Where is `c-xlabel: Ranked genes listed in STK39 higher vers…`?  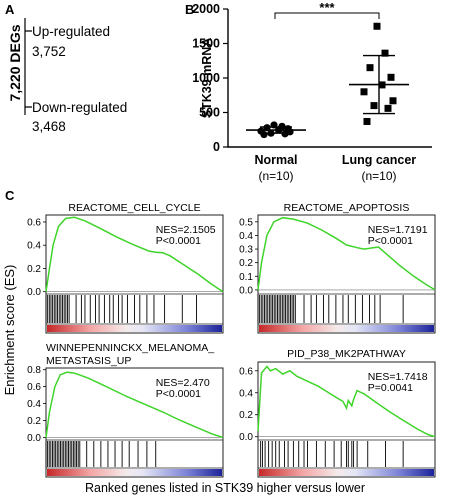 c-xlabel: Ranked genes listed in STK39 higher vers… is located at coordinates (225, 488).